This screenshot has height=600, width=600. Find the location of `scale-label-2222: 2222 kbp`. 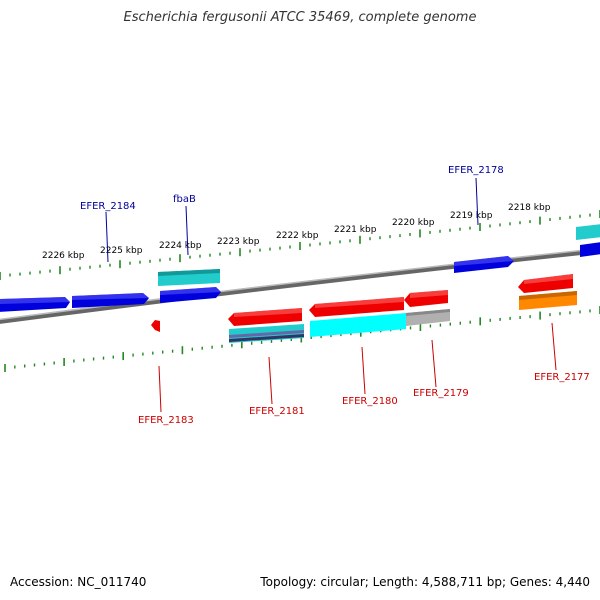

scale-label-2222: 2222 kbp is located at coordinates (297, 236).